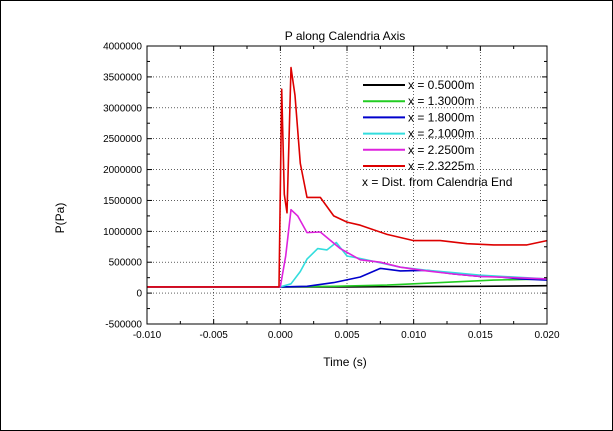 This screenshot has width=613, height=431. I want to click on y-tick-label: 4000000, so click(122, 47).